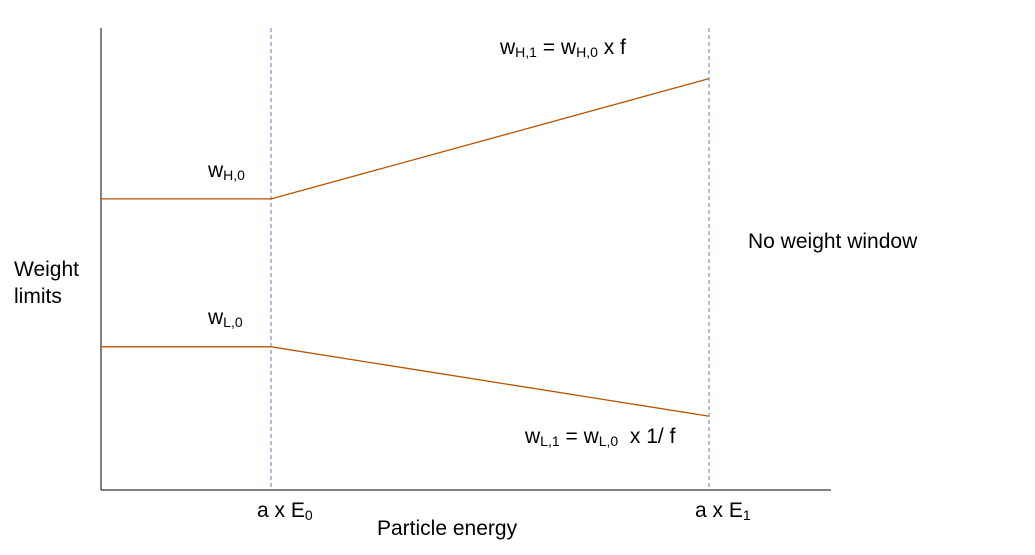 The height and width of the screenshot is (555, 1035). What do you see at coordinates (285, 511) in the screenshot?
I see `x-tick-label-e0: a x E0` at bounding box center [285, 511].